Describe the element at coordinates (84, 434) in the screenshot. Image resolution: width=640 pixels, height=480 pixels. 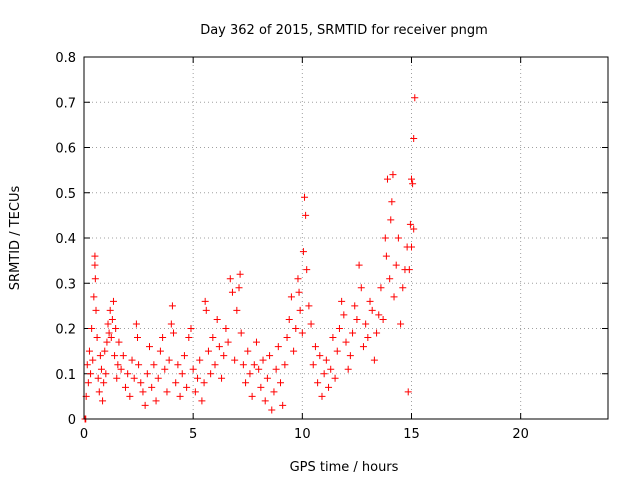
I see `x-tick-label: 0` at that location.